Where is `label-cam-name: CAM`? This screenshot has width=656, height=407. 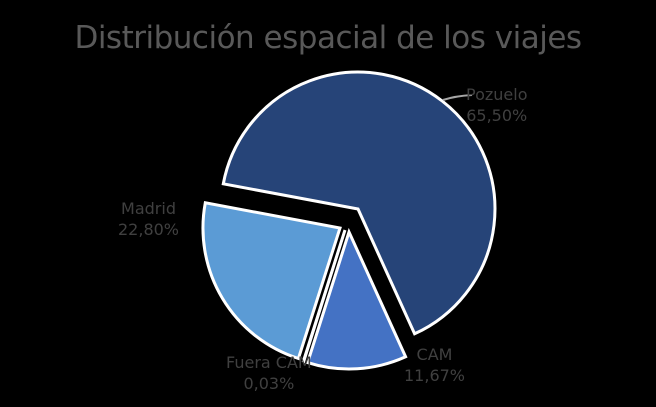 label-cam-name: CAM is located at coordinates (434, 354).